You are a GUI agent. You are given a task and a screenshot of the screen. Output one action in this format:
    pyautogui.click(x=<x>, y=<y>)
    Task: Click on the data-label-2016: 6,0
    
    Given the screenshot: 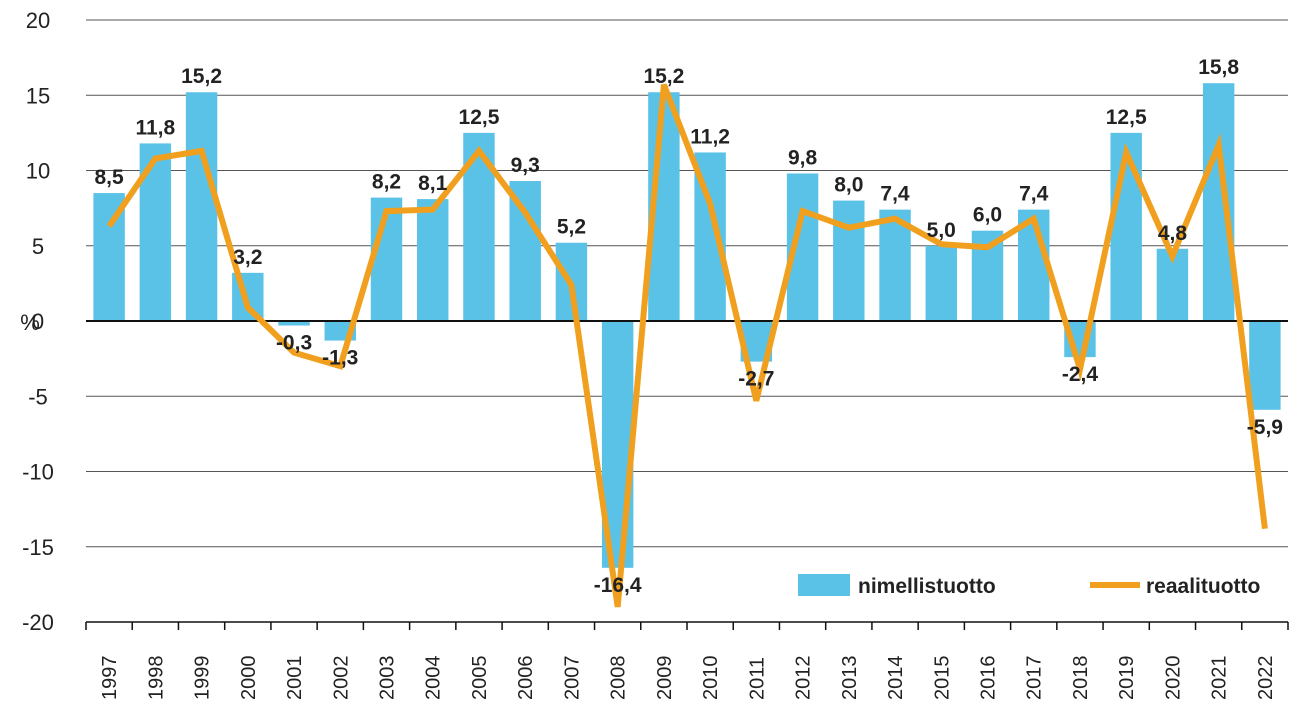 What is the action you would take?
    pyautogui.click(x=987, y=215)
    